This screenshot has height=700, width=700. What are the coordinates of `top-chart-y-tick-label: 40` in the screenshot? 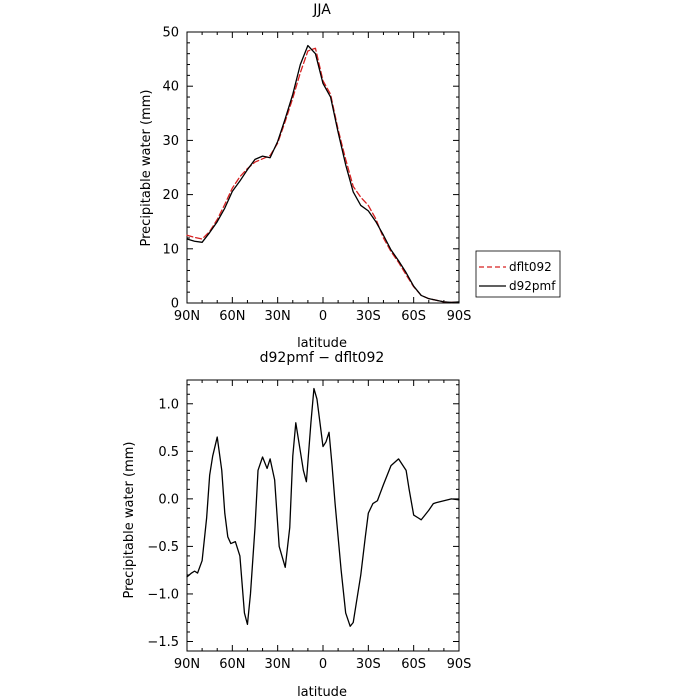 It's located at (170, 87).